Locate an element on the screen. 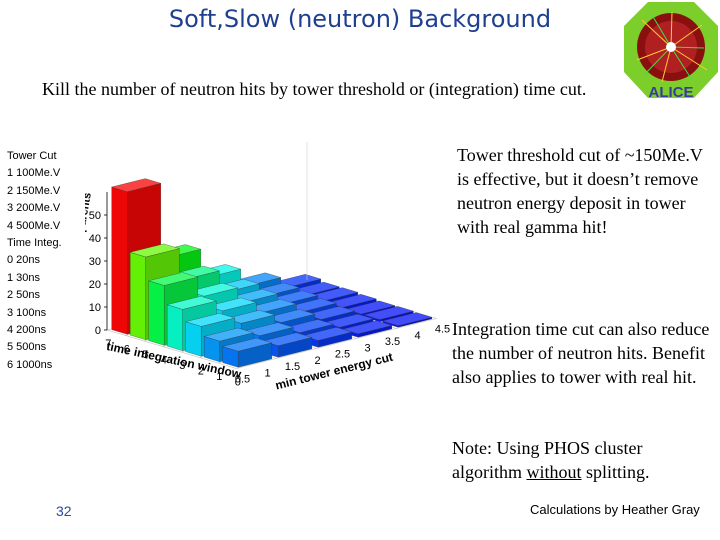 The image size is (720, 540). z-tick-label: 4 is located at coordinates (417, 336).